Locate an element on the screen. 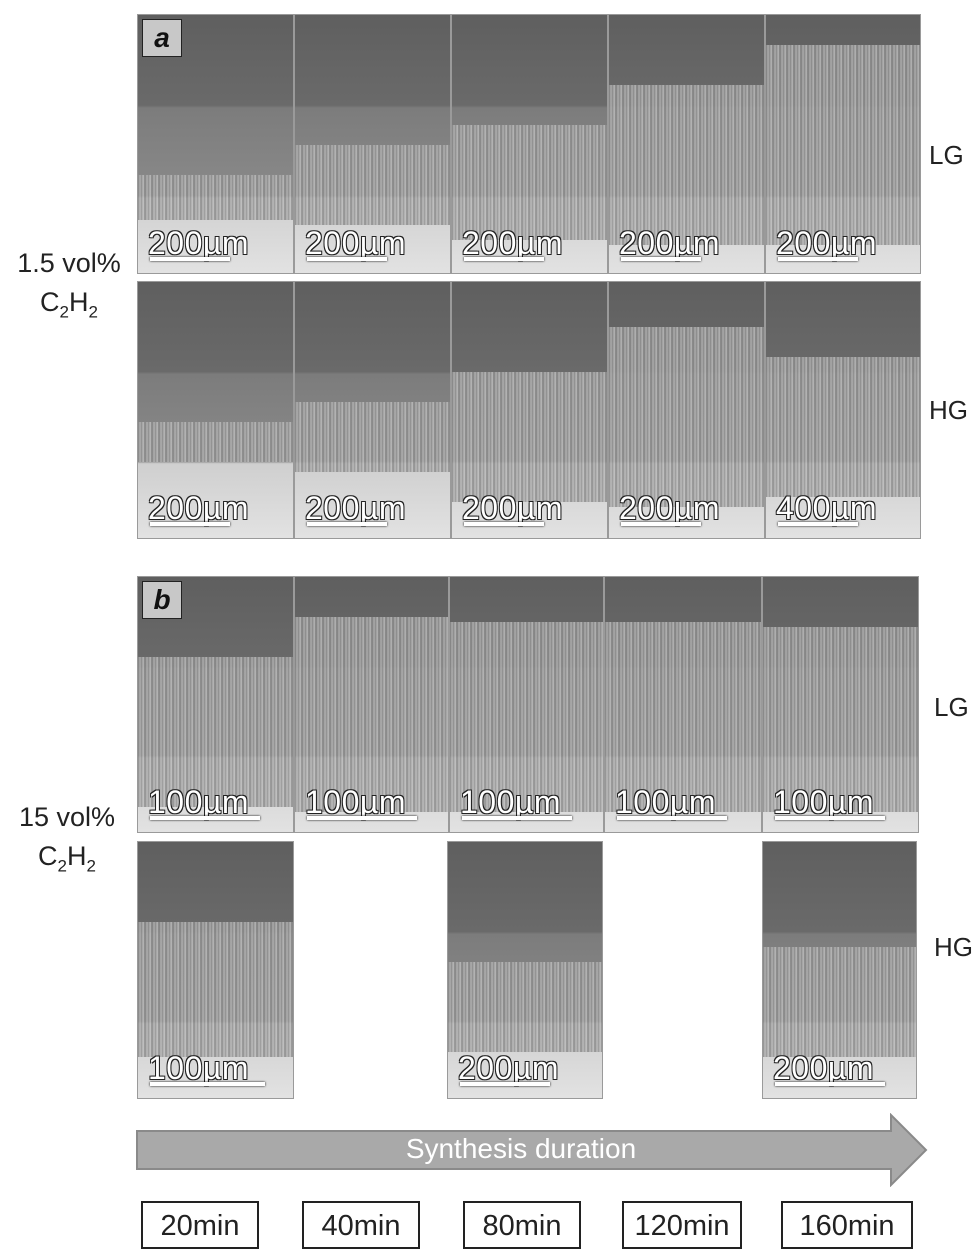 Image resolution: width=976 pixels, height=1249 pixels. concentration-value: 15 vol% is located at coordinates (67, 817).